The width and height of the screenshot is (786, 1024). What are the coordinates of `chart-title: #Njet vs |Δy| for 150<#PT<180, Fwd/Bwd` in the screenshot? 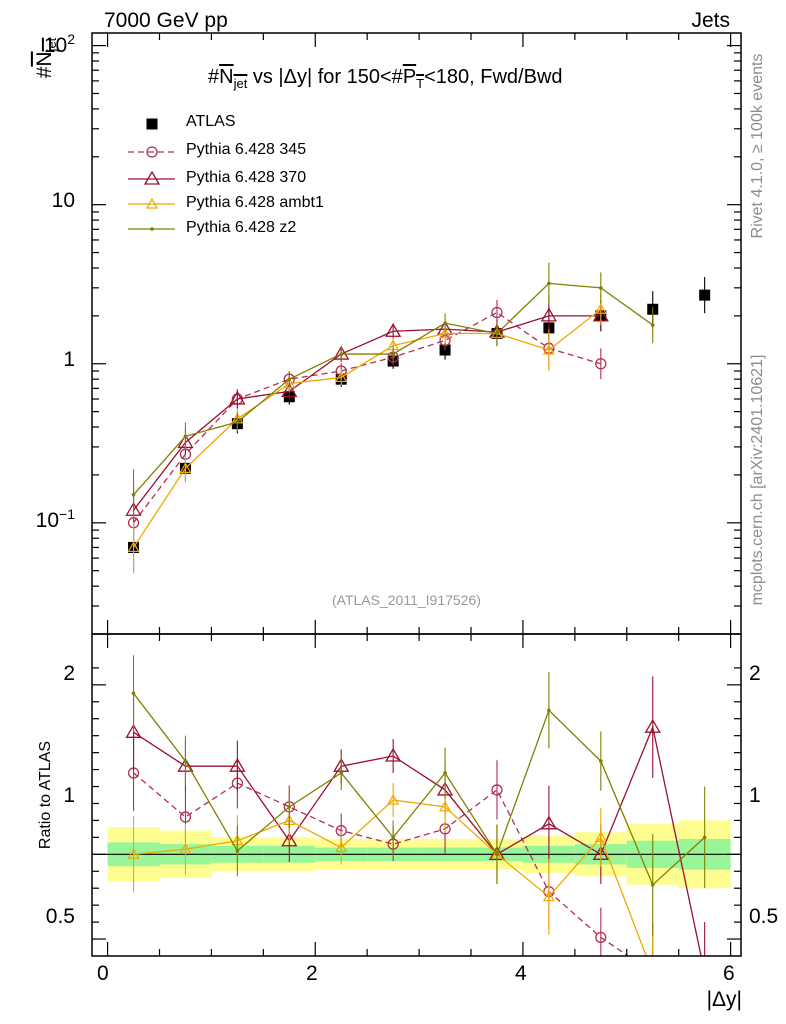 It's located at (385, 78).